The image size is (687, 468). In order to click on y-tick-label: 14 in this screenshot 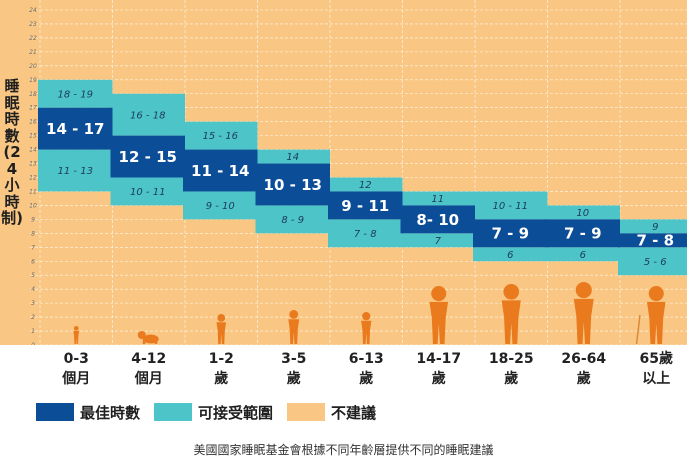, I will do `click(33, 150)`.